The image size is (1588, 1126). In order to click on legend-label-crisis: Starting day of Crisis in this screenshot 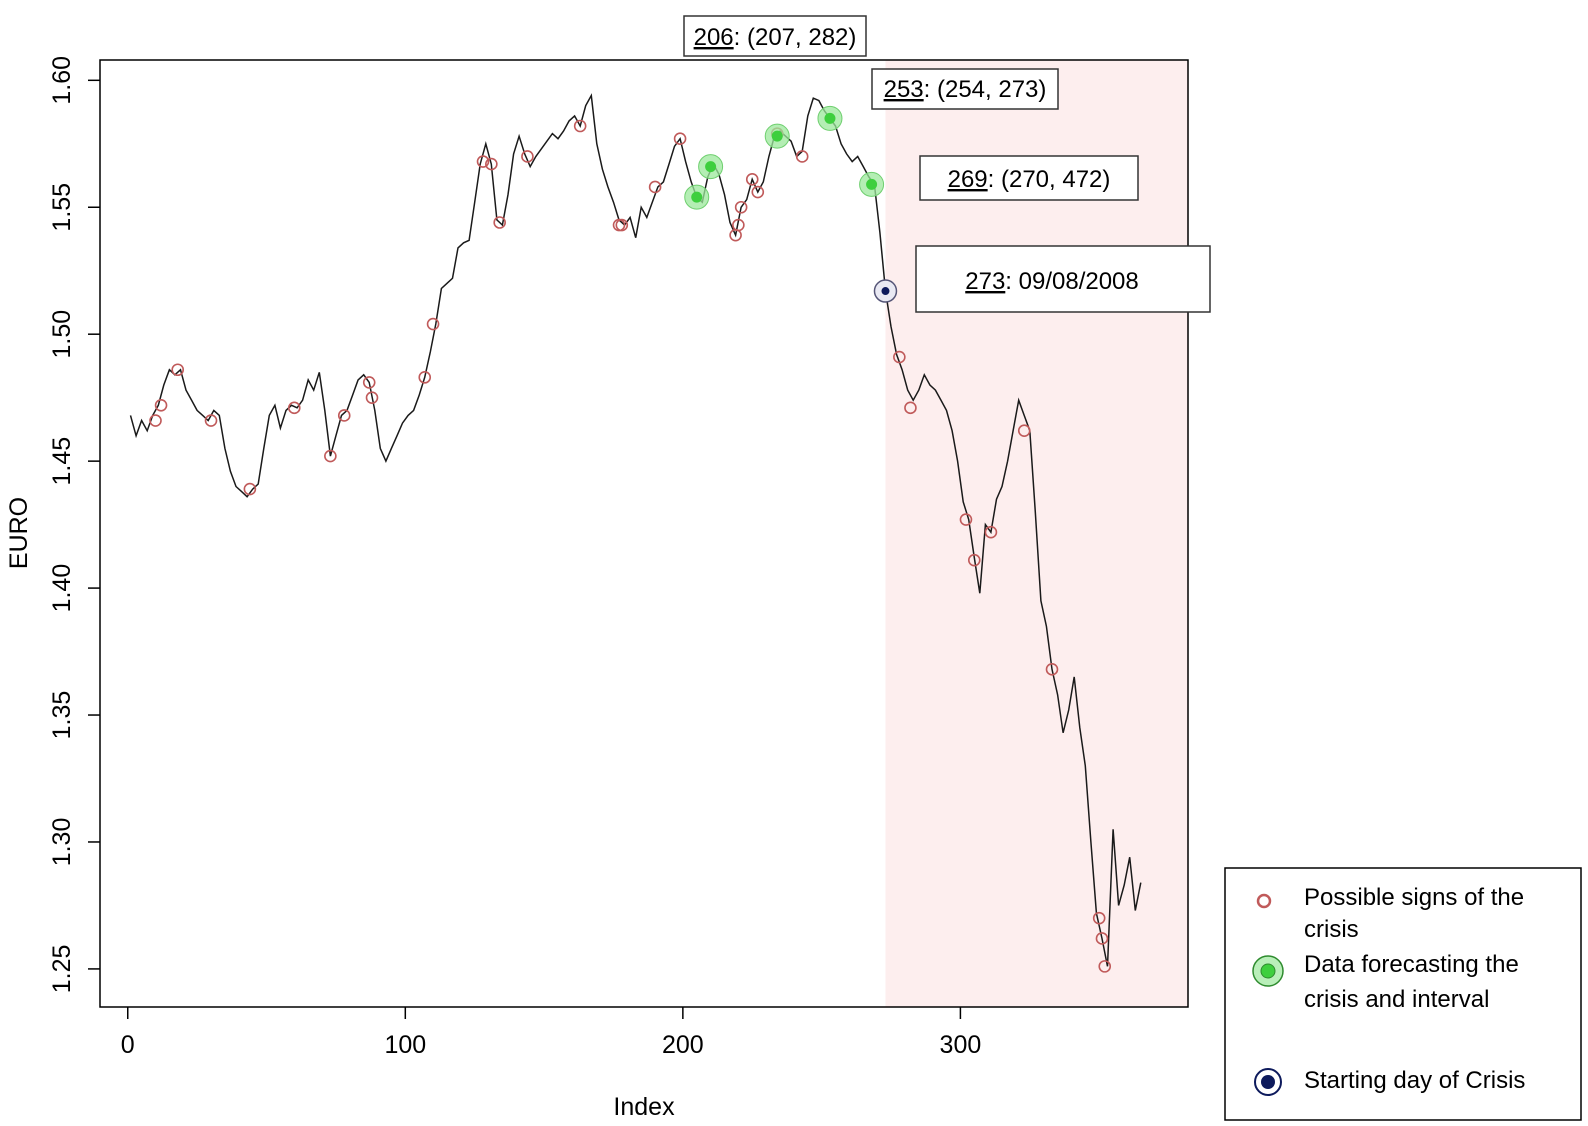, I will do `click(1414, 1080)`.